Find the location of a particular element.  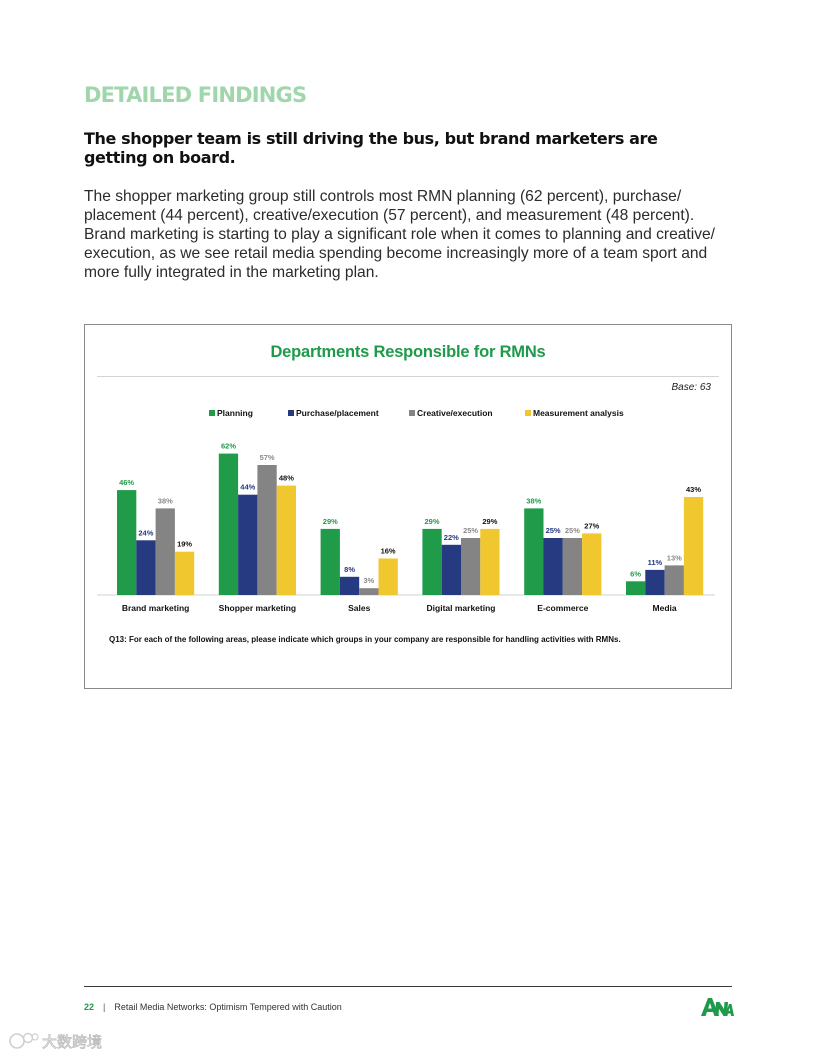

footer-rule is located at coordinates (408, 986).